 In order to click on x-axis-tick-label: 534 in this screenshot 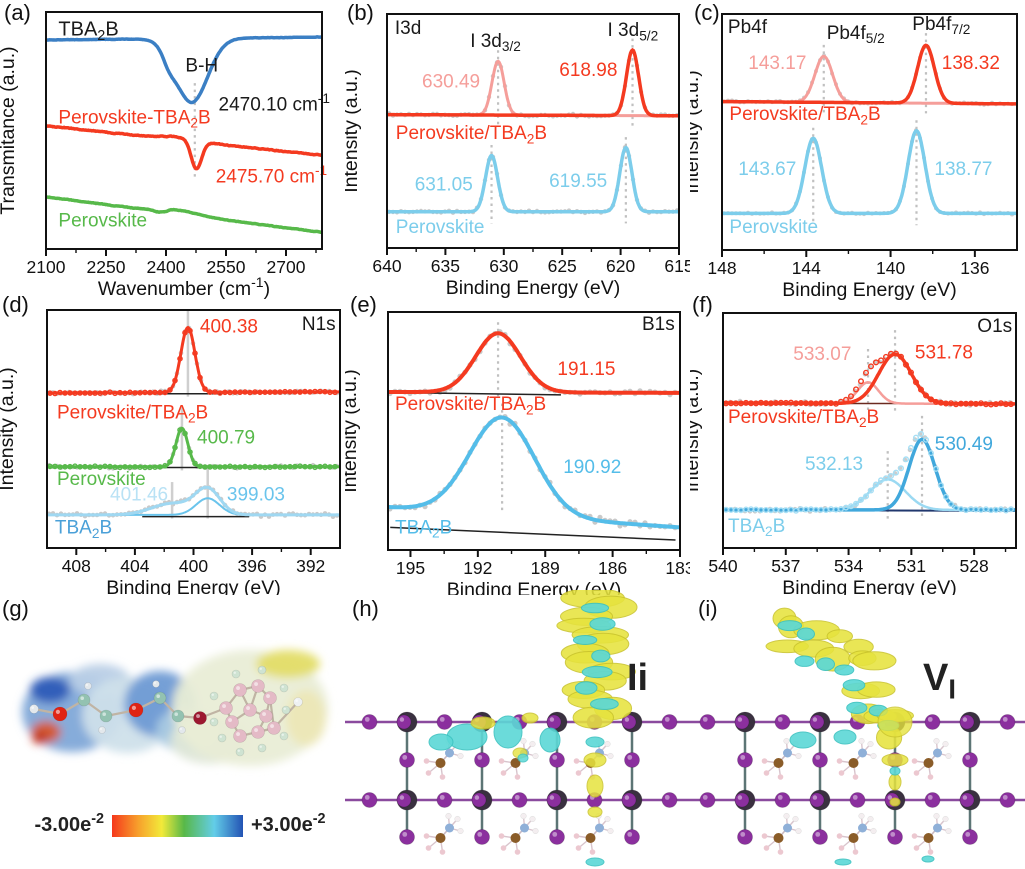, I will do `click(848, 566)`.